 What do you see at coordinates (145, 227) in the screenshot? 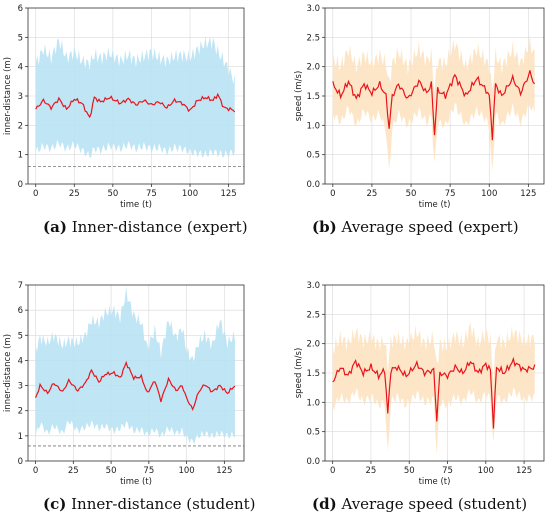
I see `caption-a: (a) Inner-distance (expert)` at bounding box center [145, 227].